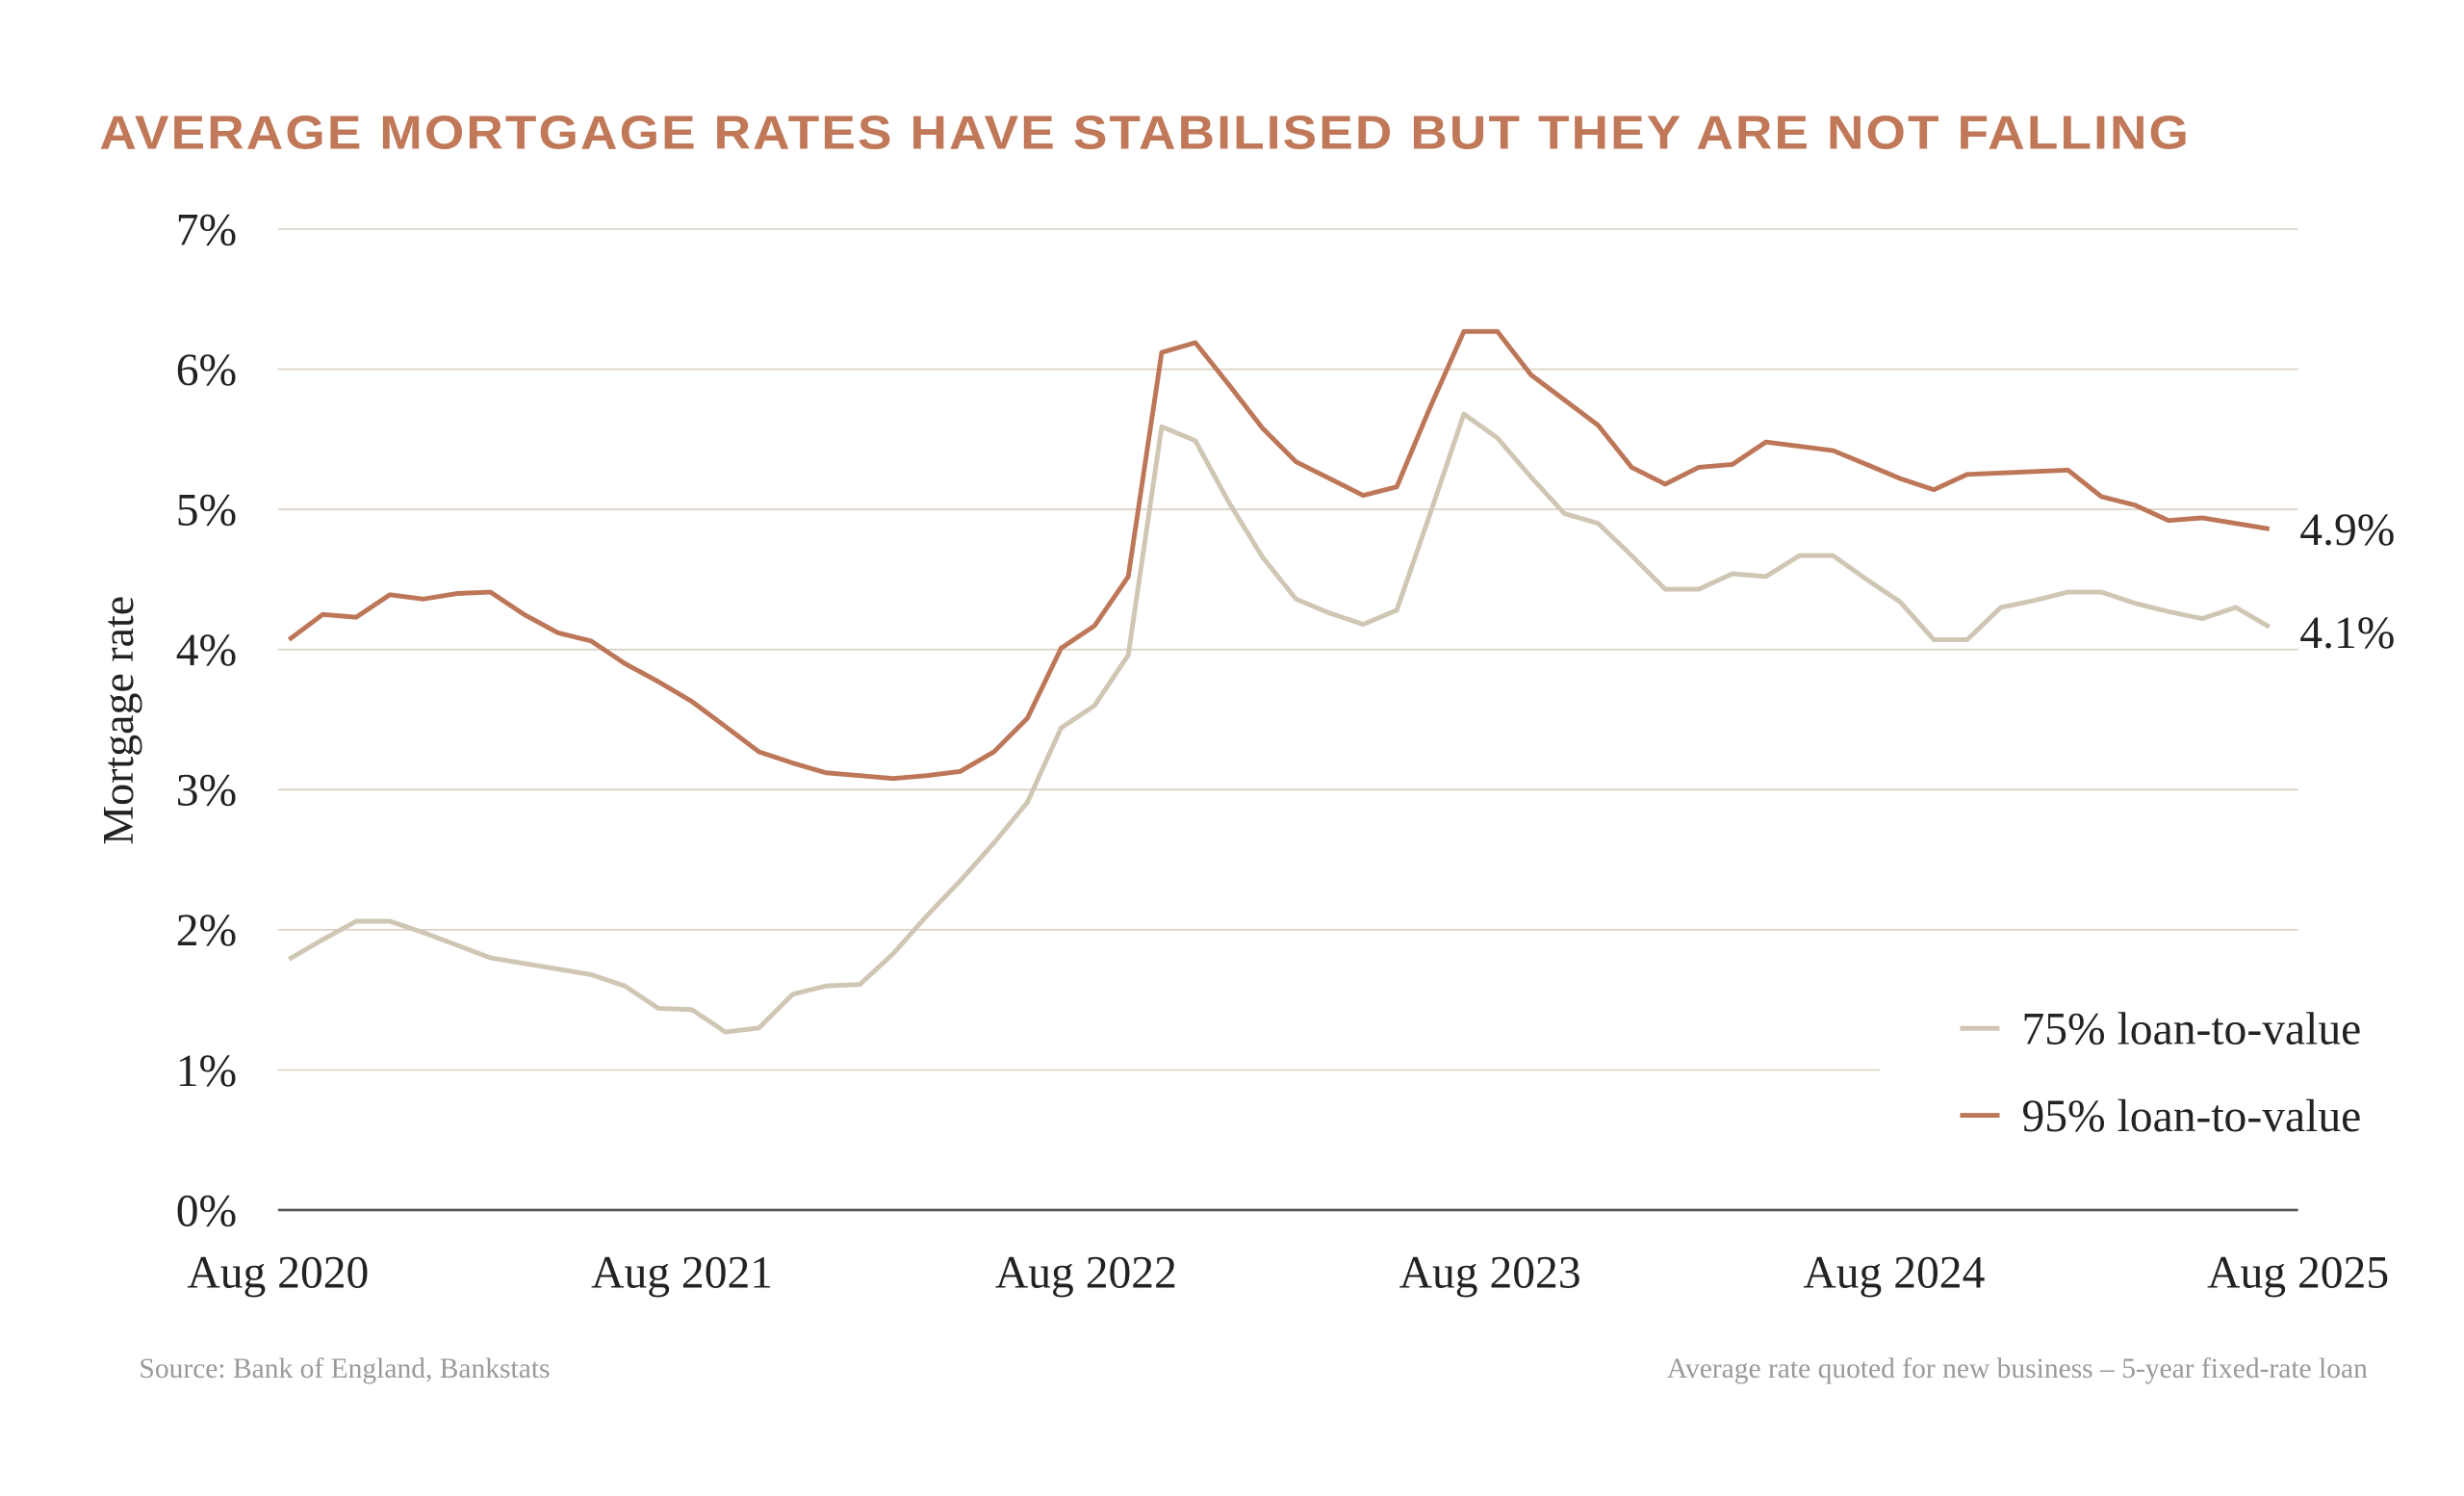  What do you see at coordinates (206, 230) in the screenshot?
I see `y-tick-label: 7%` at bounding box center [206, 230].